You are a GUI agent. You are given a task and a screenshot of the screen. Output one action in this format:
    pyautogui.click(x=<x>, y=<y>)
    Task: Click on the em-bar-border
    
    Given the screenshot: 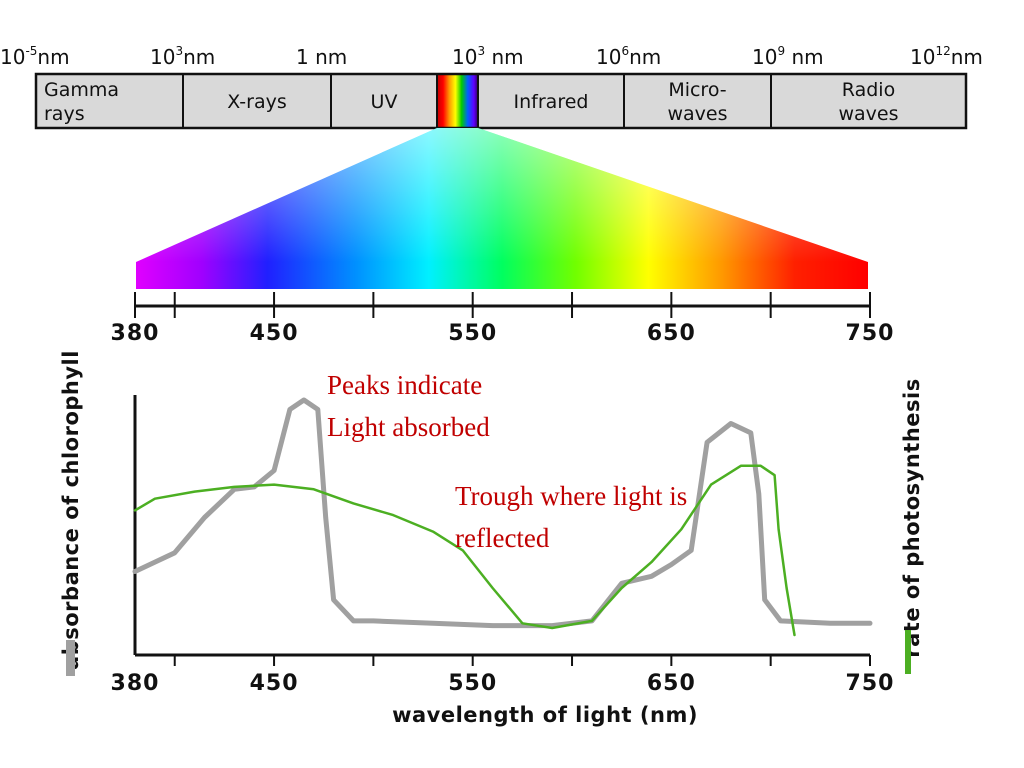 What is the action you would take?
    pyautogui.click(x=501, y=101)
    